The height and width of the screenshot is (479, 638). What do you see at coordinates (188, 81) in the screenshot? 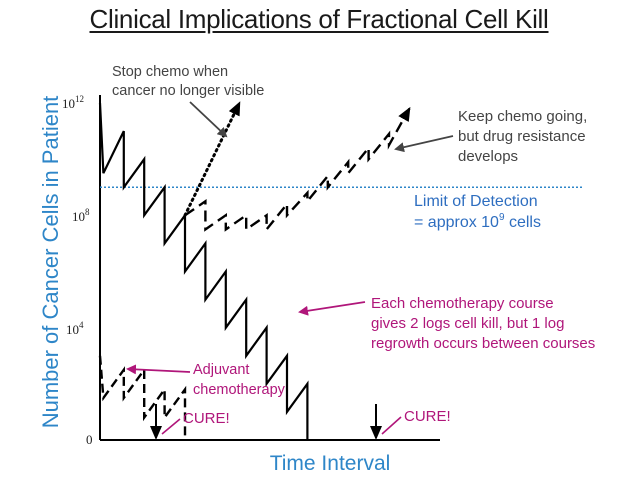
I see `annotation-stop-chemo: Stop chemo when cancer no longer visible` at bounding box center [188, 81].